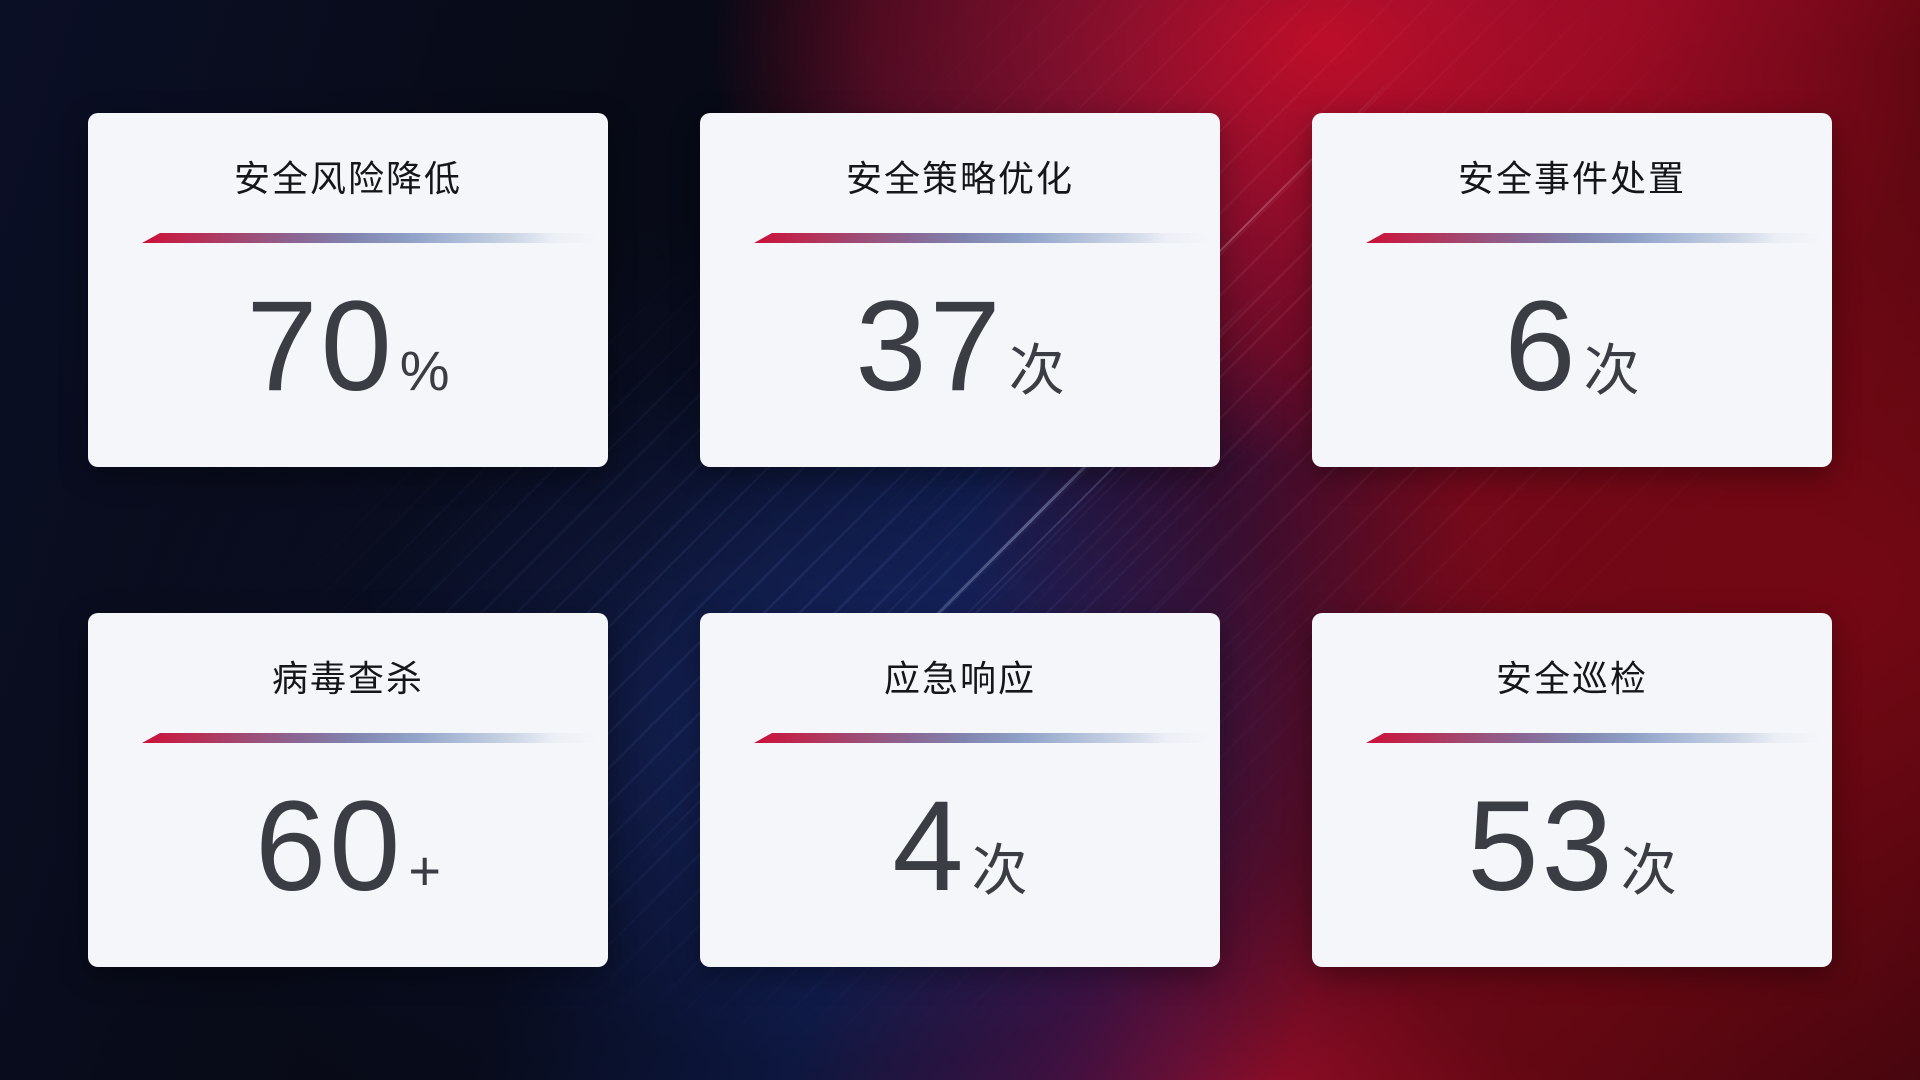 The image size is (1920, 1080). I want to click on card-title: 安全风险降低, so click(347, 178).